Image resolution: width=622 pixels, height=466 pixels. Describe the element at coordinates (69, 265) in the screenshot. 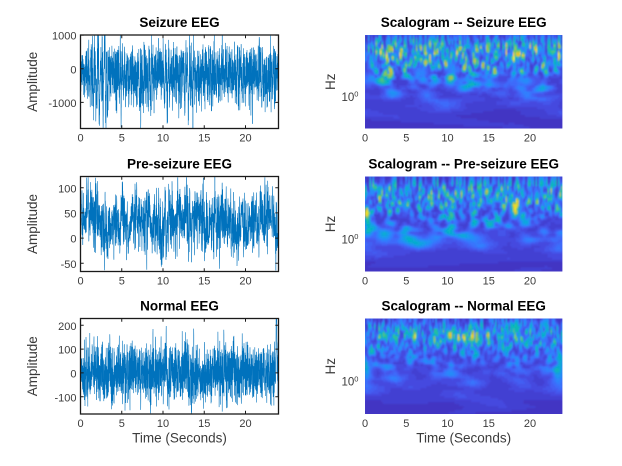

I see `svg-text: -50` at that location.